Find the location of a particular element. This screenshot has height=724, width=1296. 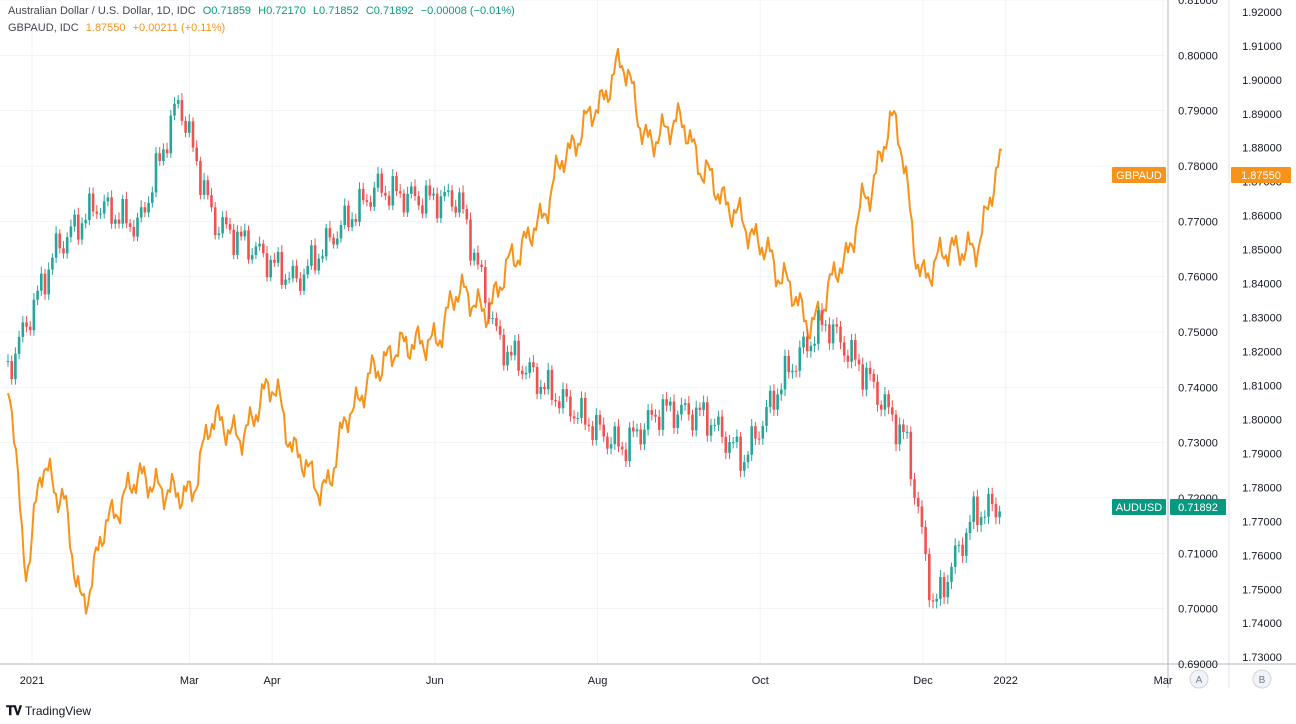

gbpaud-value-box is located at coordinates (1261, 175).